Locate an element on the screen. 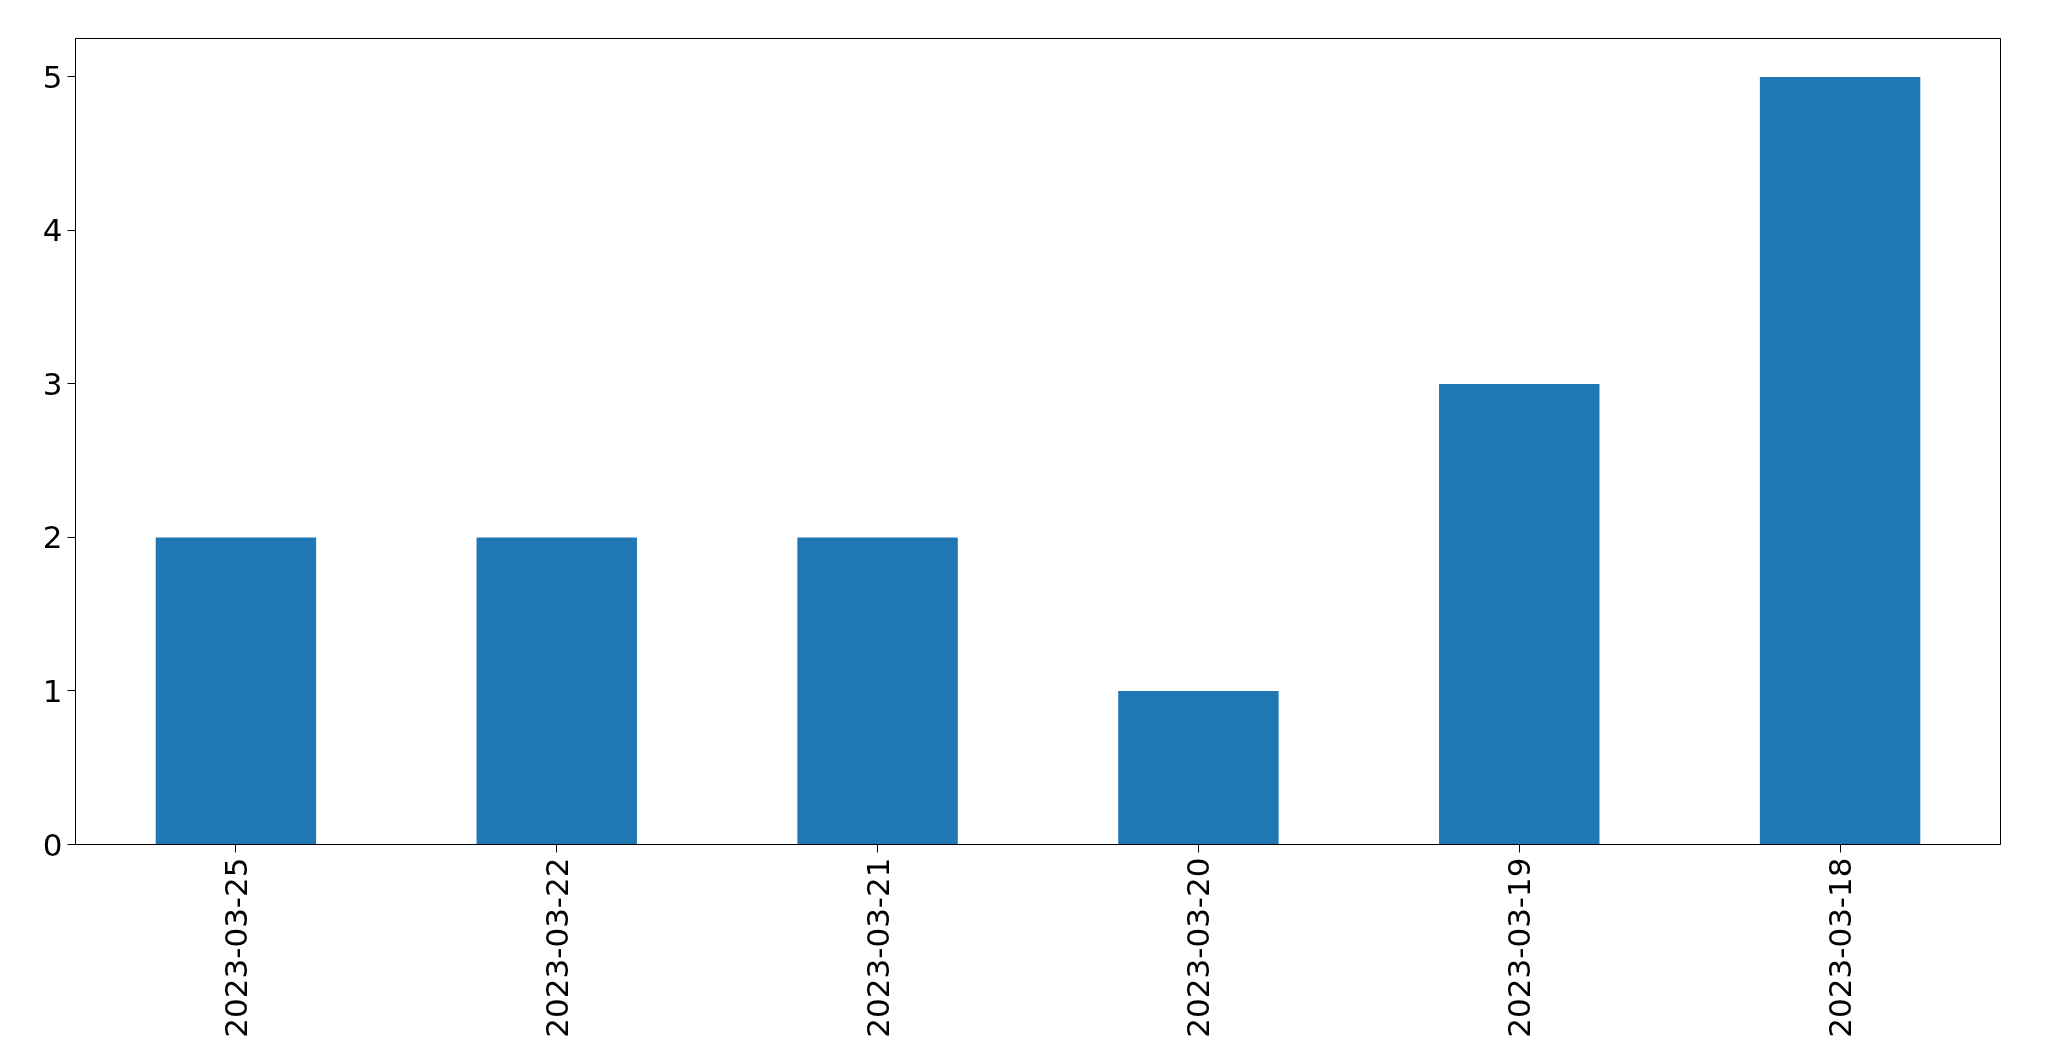 The image size is (2049, 1061). x-tick-label: 2023-03-22 is located at coordinates (556, 947).